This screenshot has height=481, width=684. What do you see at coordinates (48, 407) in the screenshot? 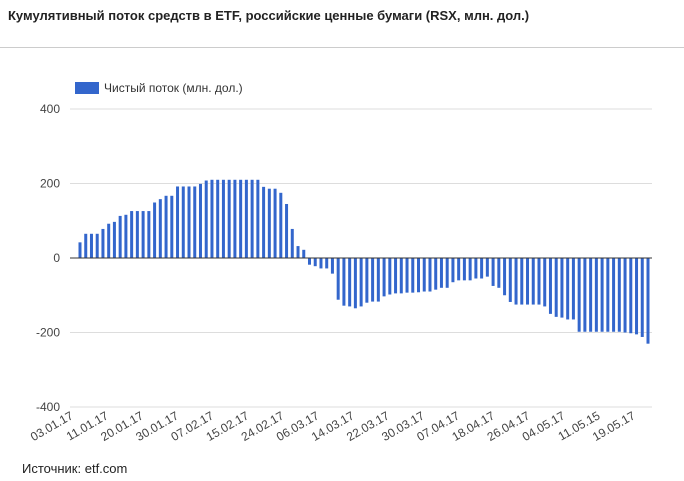
I see `y-tick-label: -400` at bounding box center [48, 407].